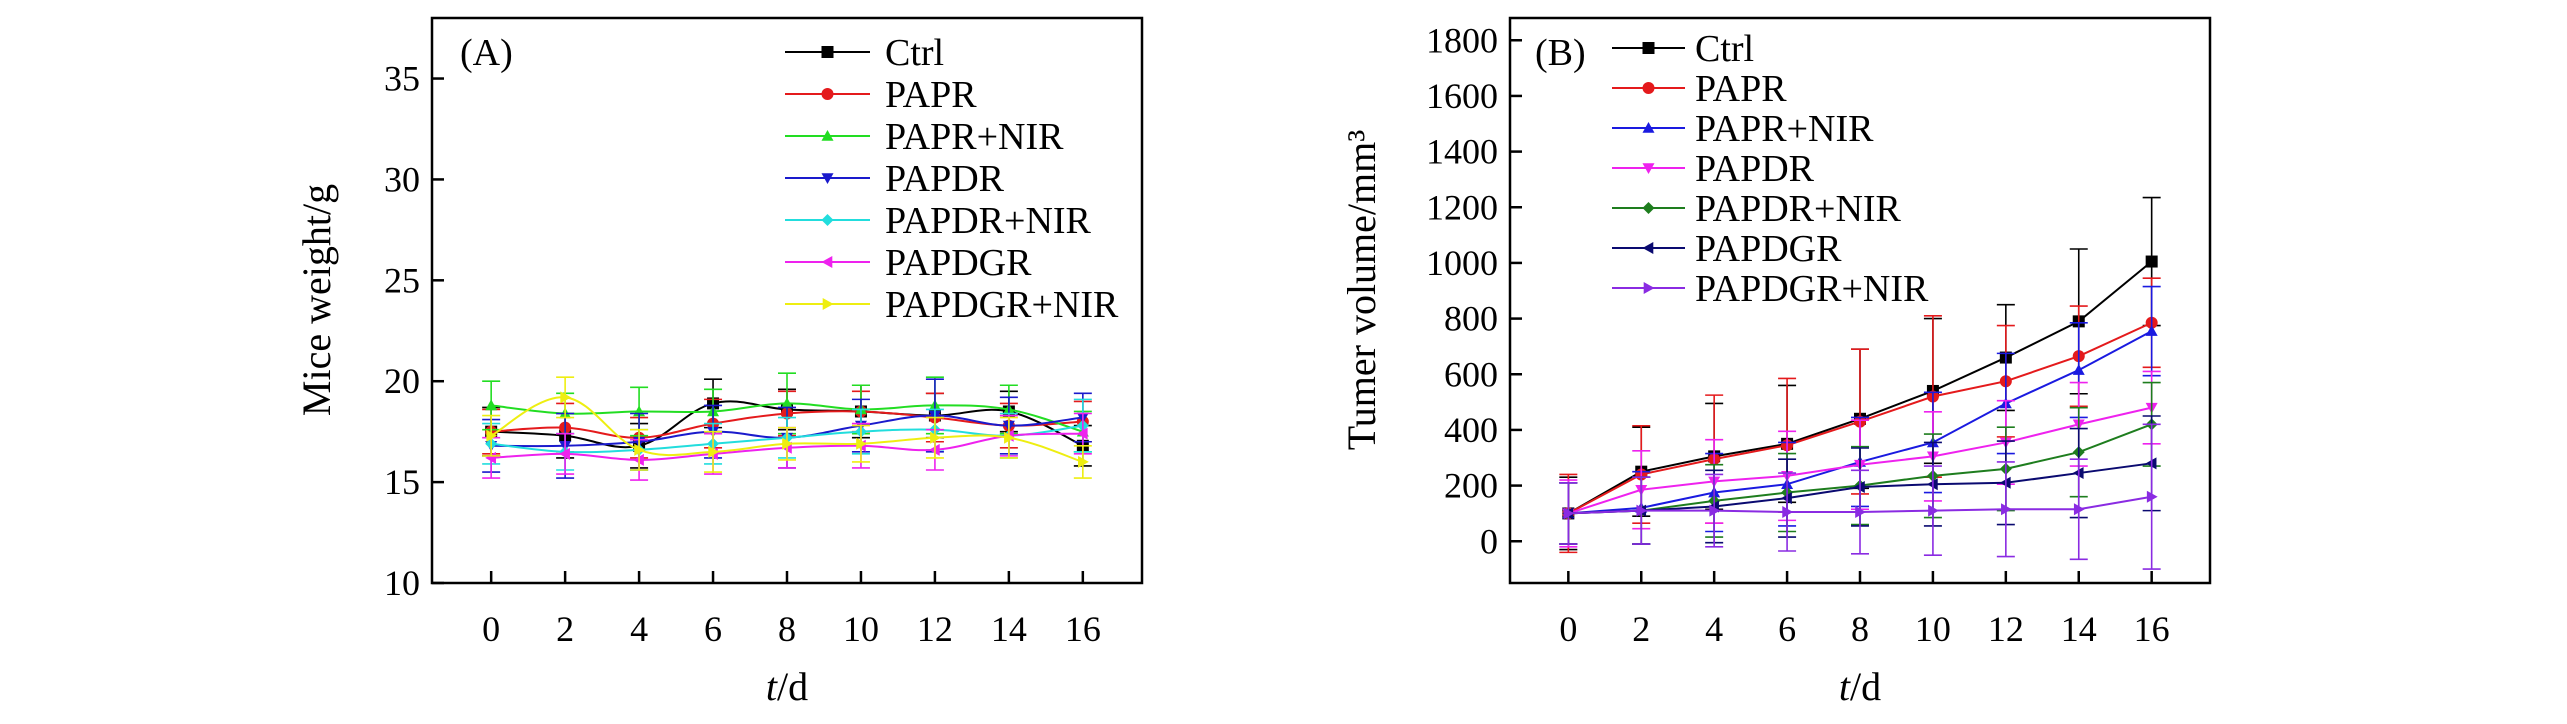 The height and width of the screenshot is (724, 2567). I want to click on y-axis-label: Mice weight/g, so click(316, 300).